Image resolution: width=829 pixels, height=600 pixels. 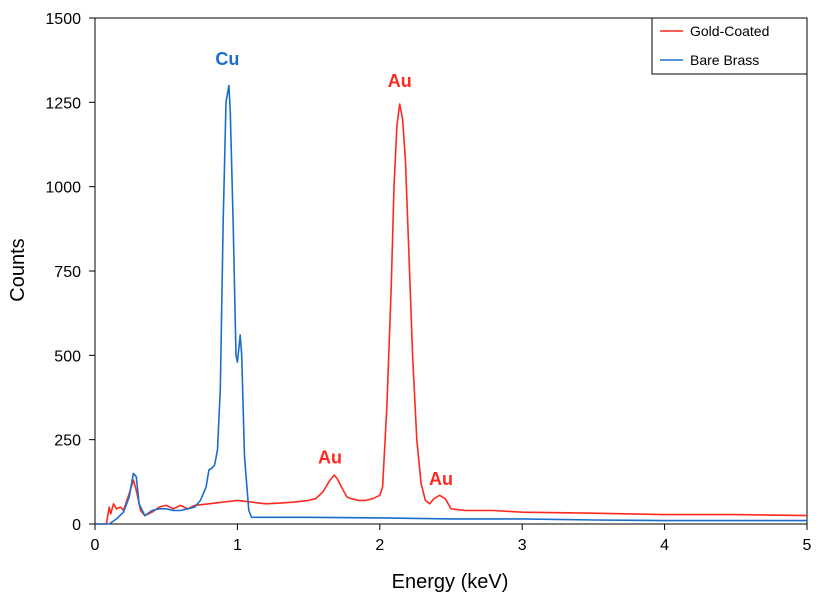 I want to click on peak-label-cu: Cu, so click(x=227, y=59).